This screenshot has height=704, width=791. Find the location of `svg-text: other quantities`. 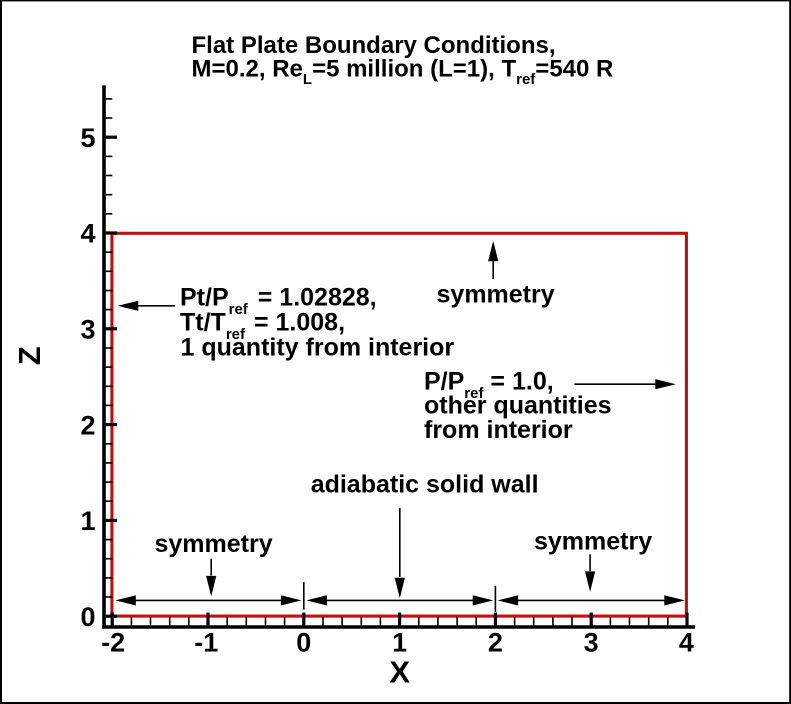

svg-text: other quantities is located at coordinates (518, 406).